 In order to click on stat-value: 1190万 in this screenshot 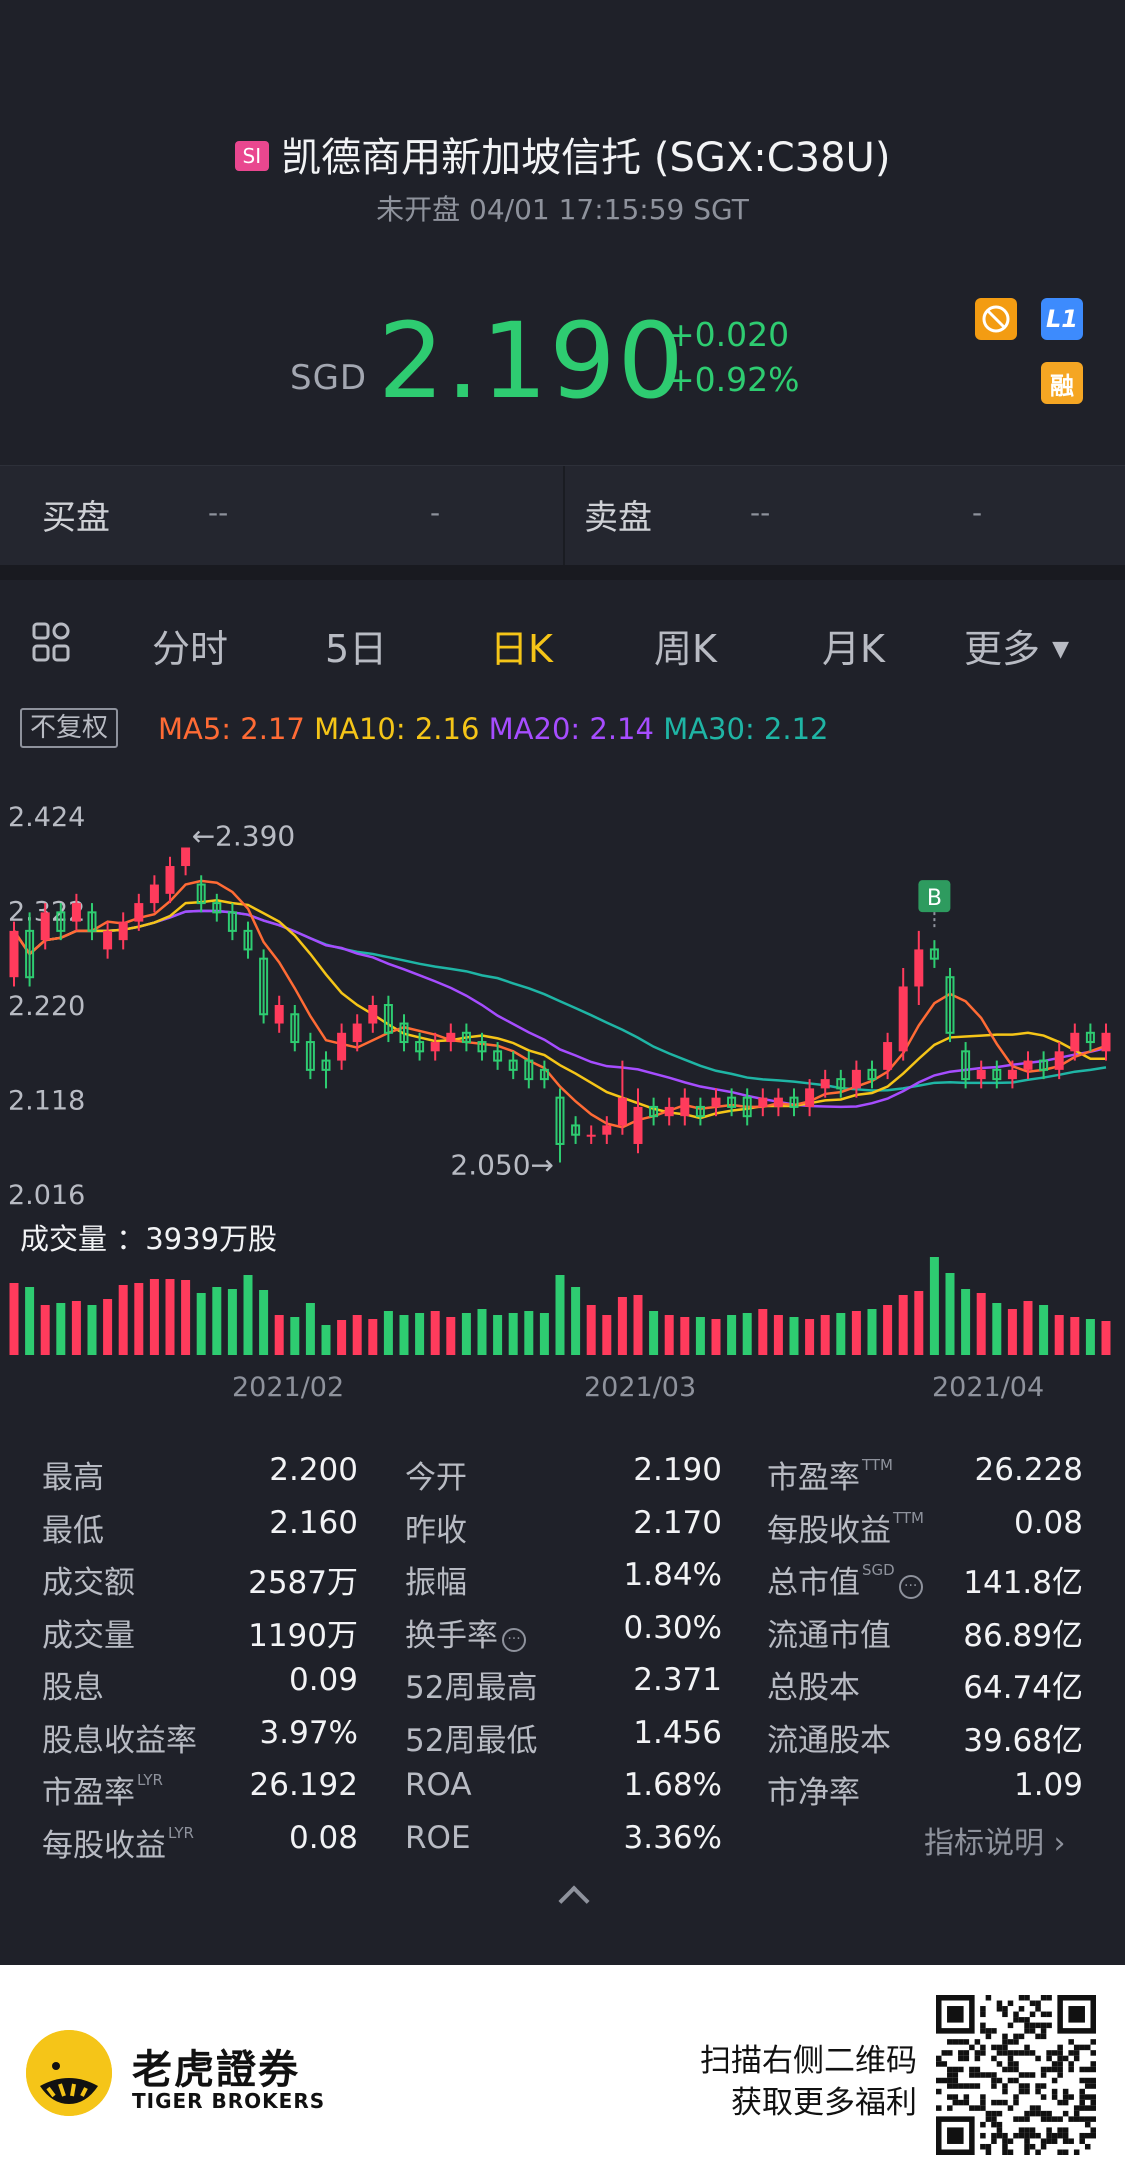, I will do `click(303, 1635)`.